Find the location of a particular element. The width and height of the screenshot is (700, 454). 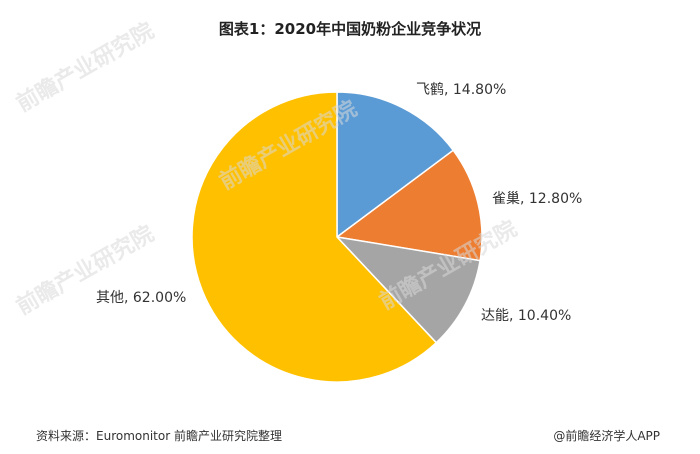

source-note: 资料来源：Euromonitor 前瞻产业研究院整理 is located at coordinates (159, 436).